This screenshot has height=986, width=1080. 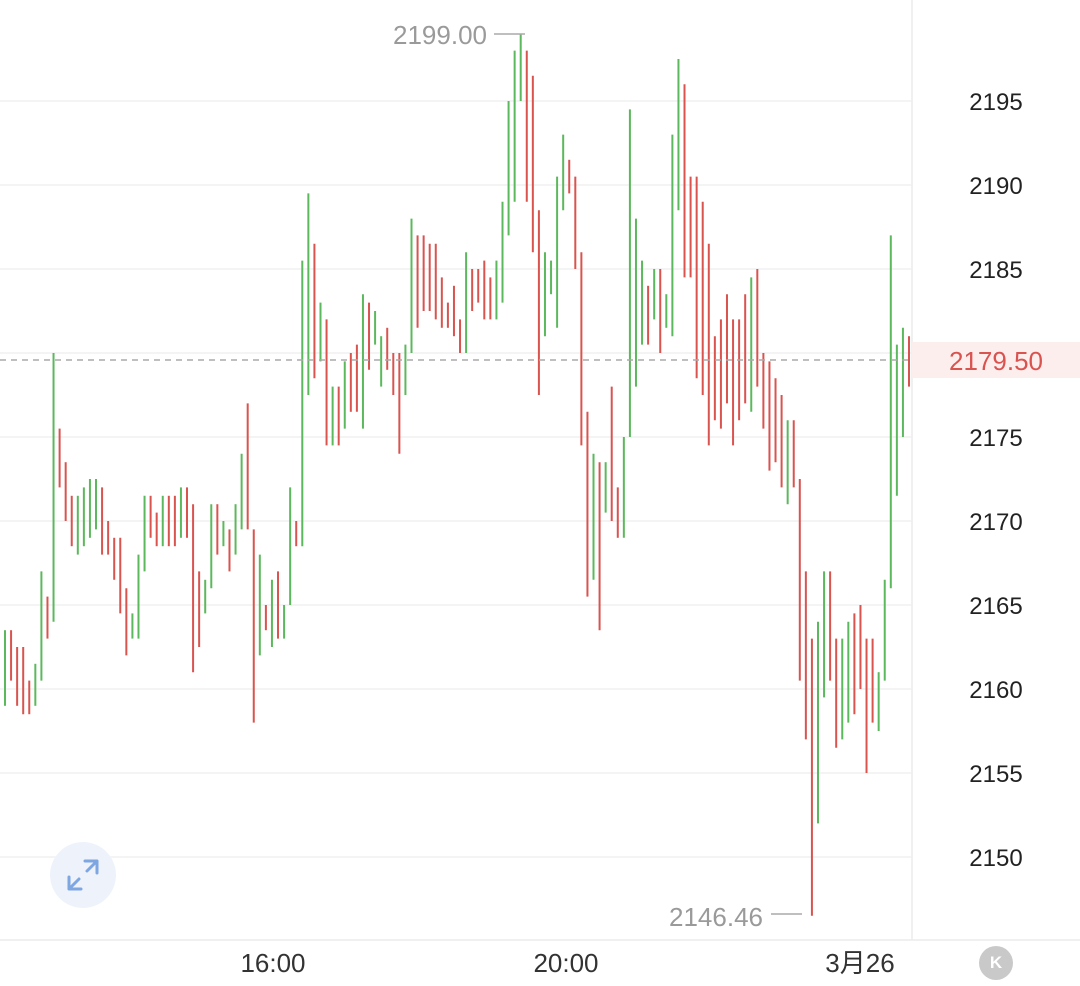 What do you see at coordinates (716, 917) in the screenshot?
I see `low-price-label: 2146.46` at bounding box center [716, 917].